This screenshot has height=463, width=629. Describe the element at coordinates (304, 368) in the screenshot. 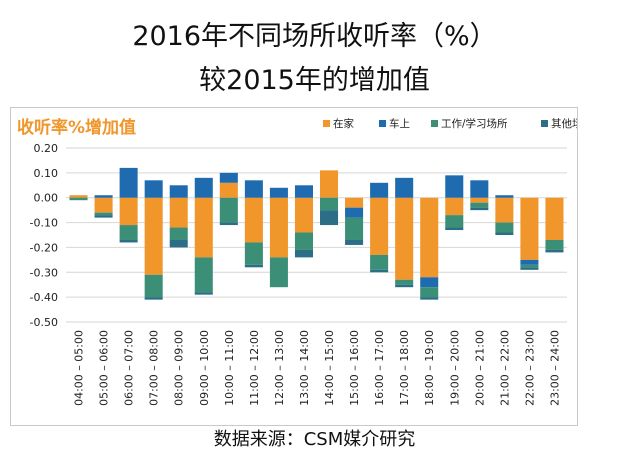

I see `x-tick-label: 13:00 – 14:00` at that location.